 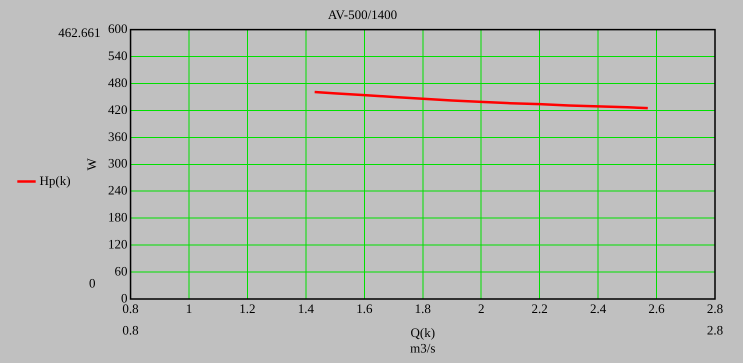 What do you see at coordinates (247, 308) in the screenshot?
I see `x-tick-label: 1.2` at bounding box center [247, 308].